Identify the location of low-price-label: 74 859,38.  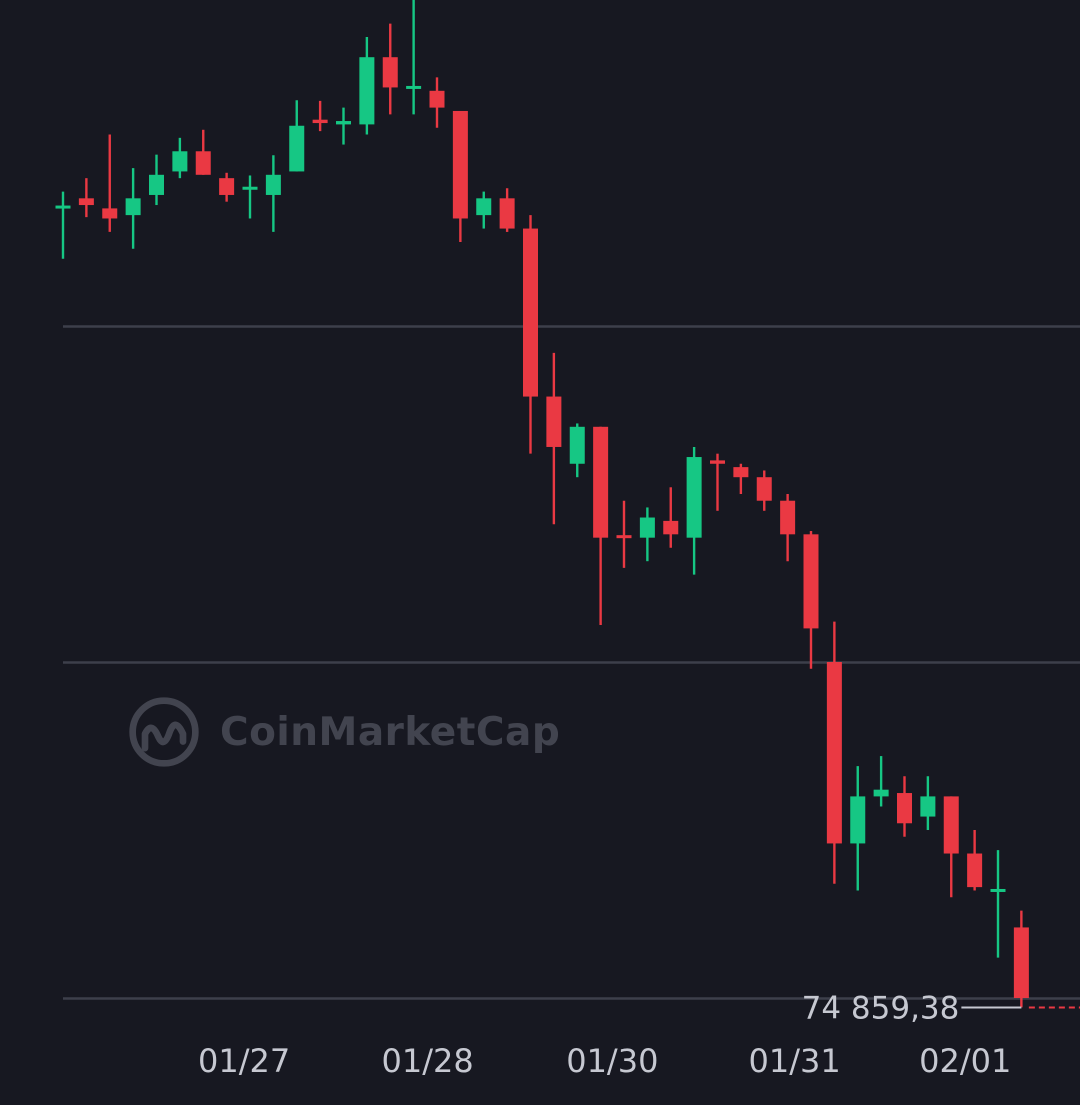
(881, 1008).